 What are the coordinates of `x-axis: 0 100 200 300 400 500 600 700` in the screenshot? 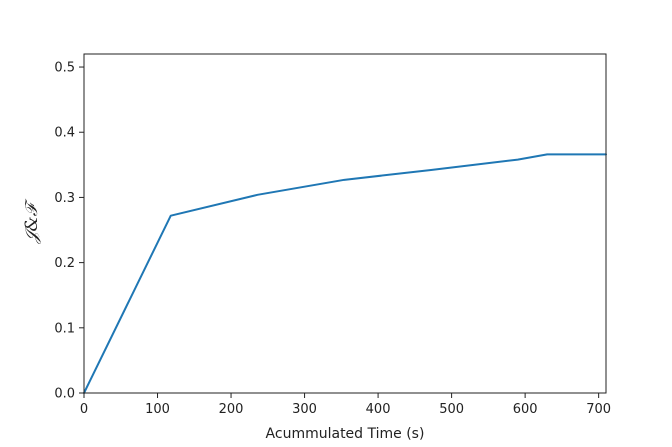 It's located at (345, 405).